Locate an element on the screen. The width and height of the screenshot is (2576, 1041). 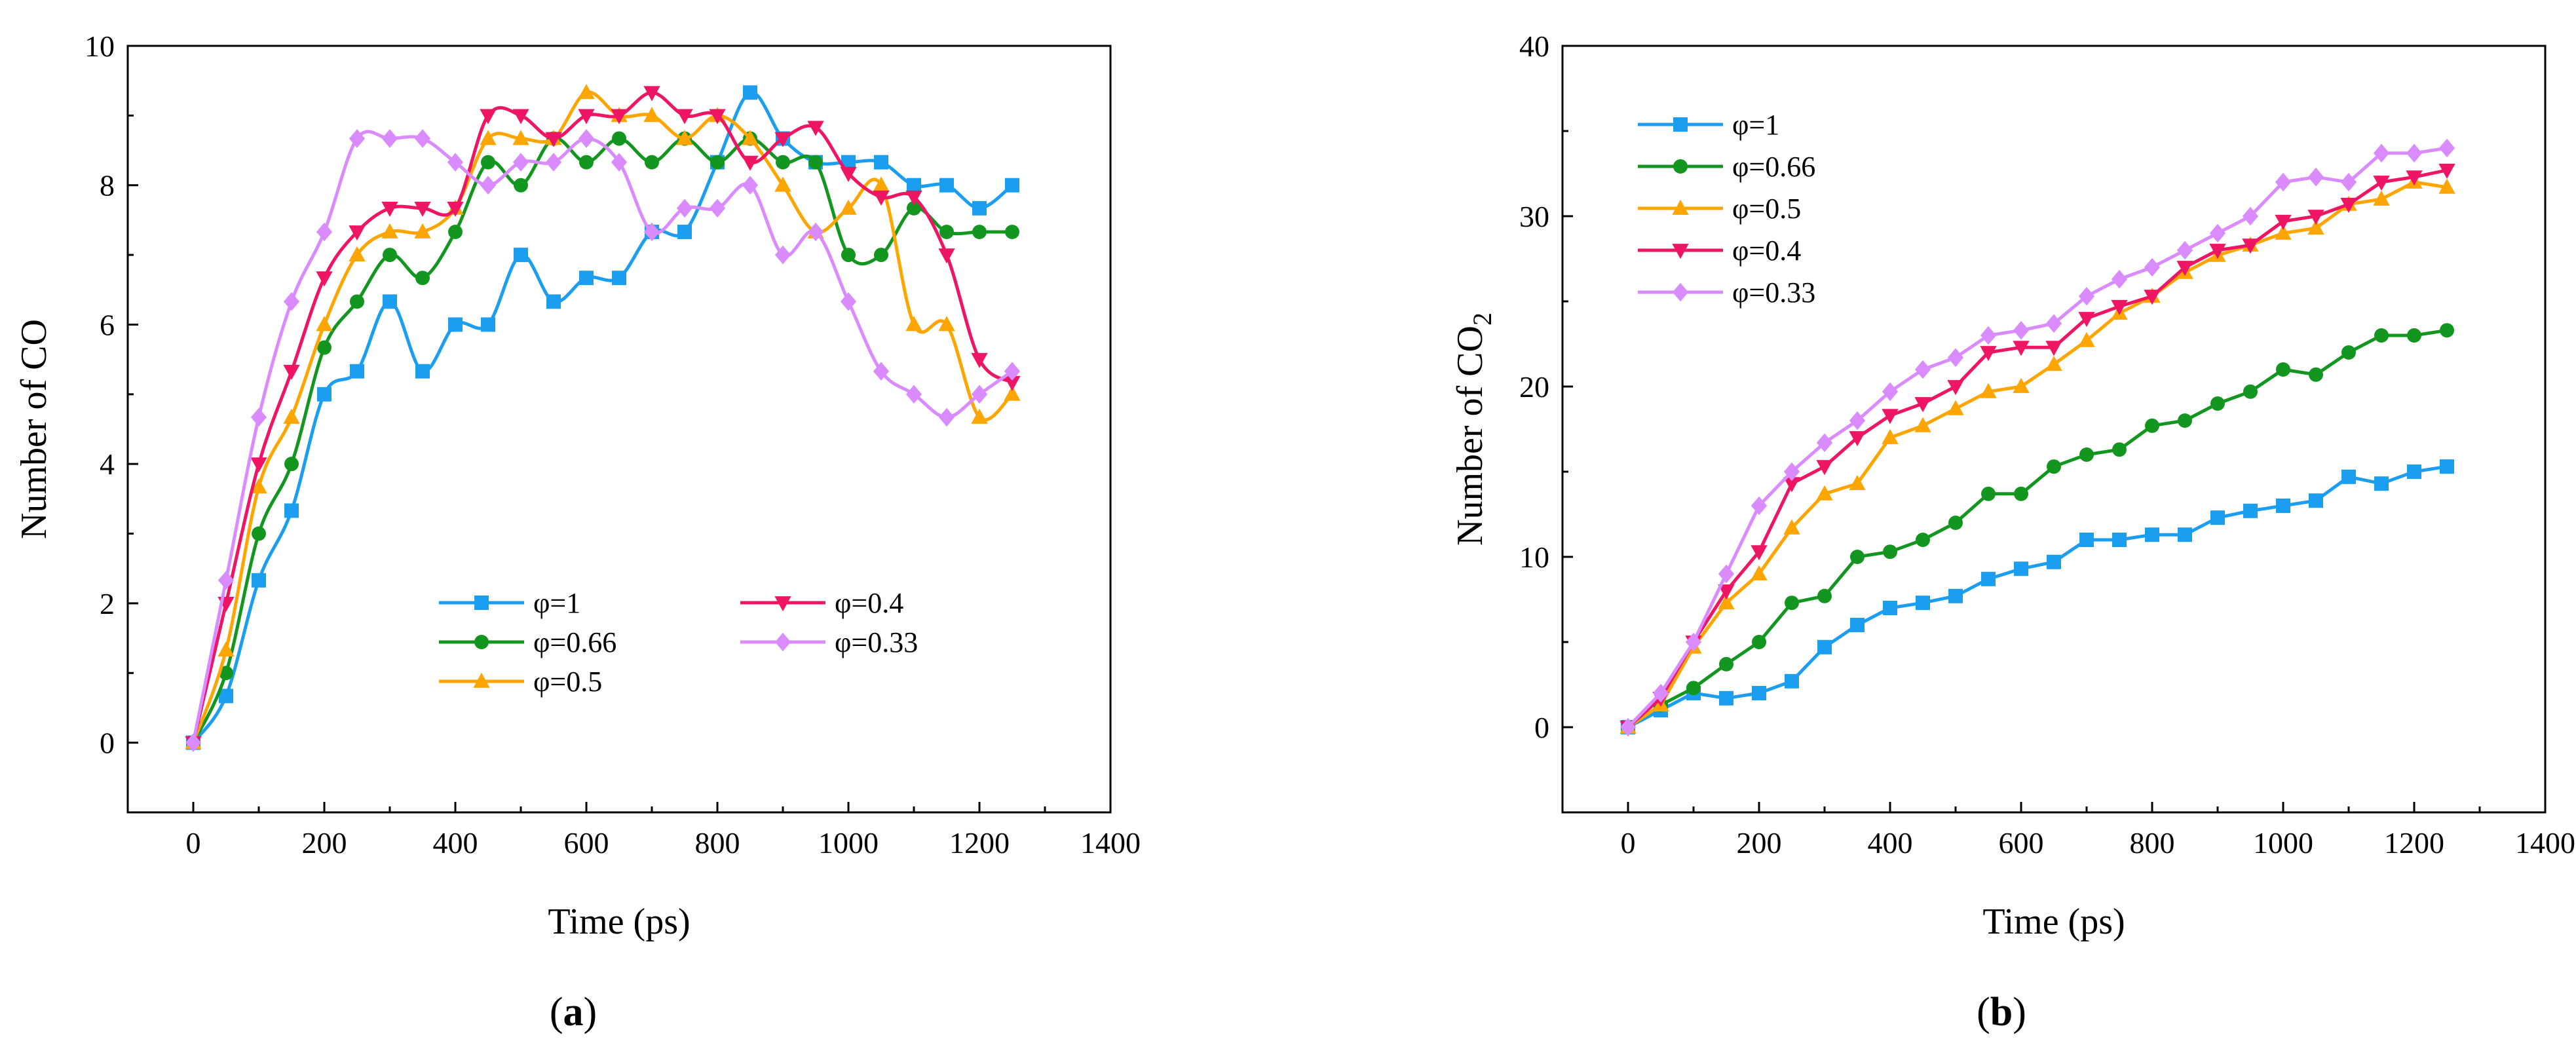
y-tick-label: 2 is located at coordinates (107, 603).